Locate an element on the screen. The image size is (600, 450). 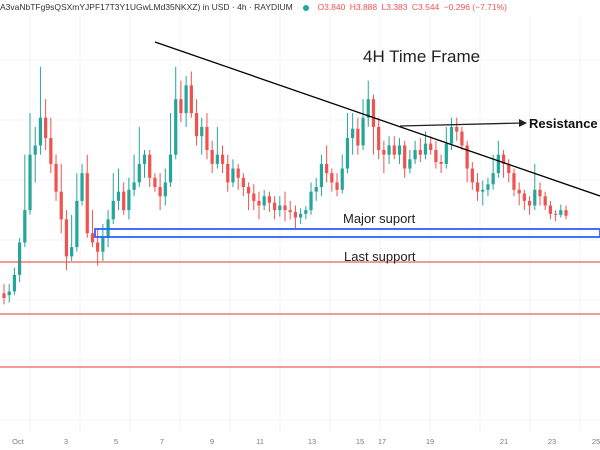
change-value: −0.296 (−7.71%) is located at coordinates (475, 7).